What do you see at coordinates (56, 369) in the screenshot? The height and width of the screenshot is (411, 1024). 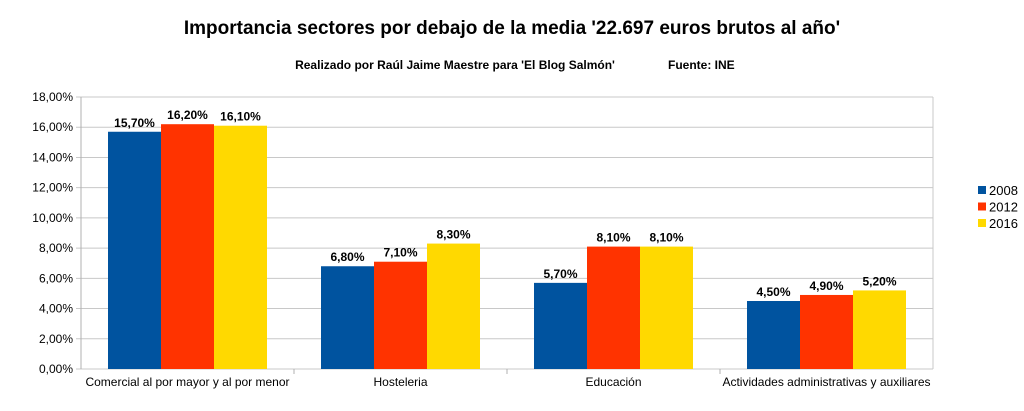 I see `y-tick-label: 0,00%` at bounding box center [56, 369].